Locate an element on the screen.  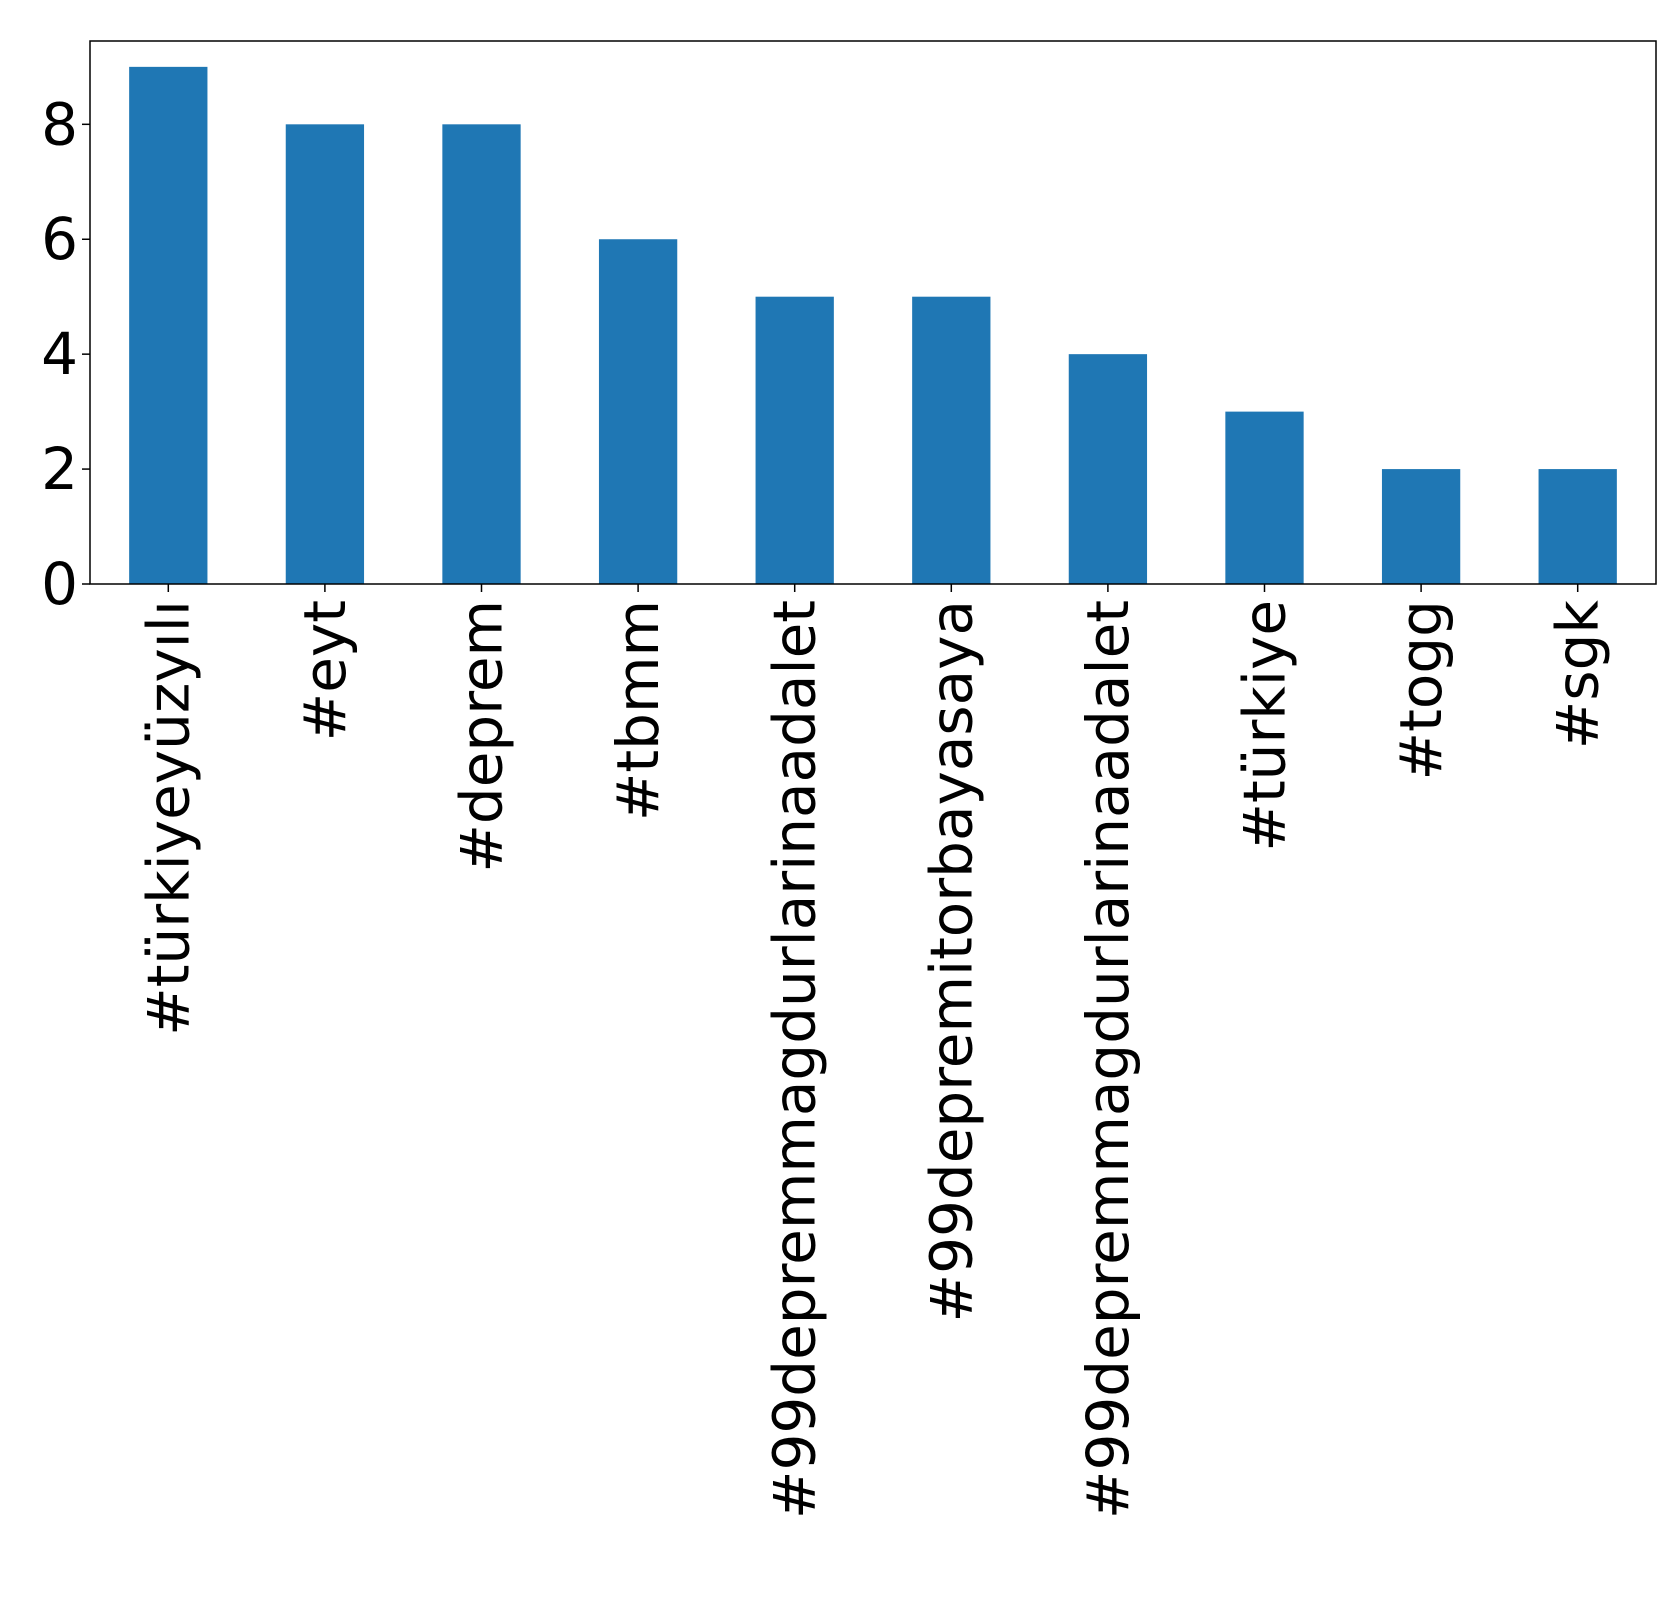
y-tick-label: 6 is located at coordinates (59, 239).